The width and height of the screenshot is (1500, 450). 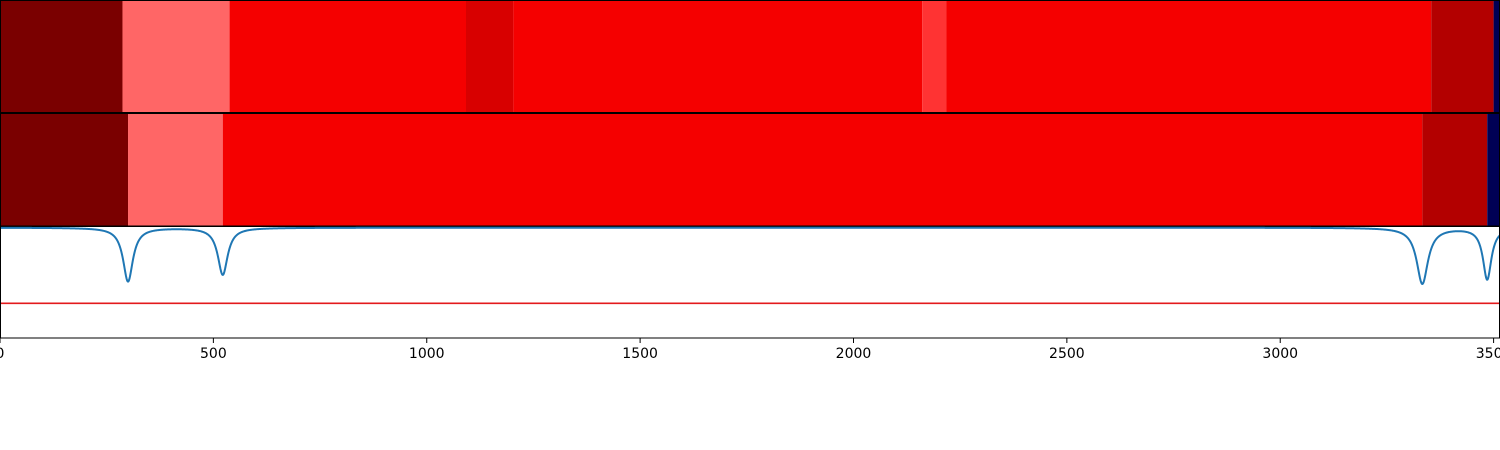 What do you see at coordinates (640, 354) in the screenshot?
I see `x-tick-label-1500: 1500` at bounding box center [640, 354].